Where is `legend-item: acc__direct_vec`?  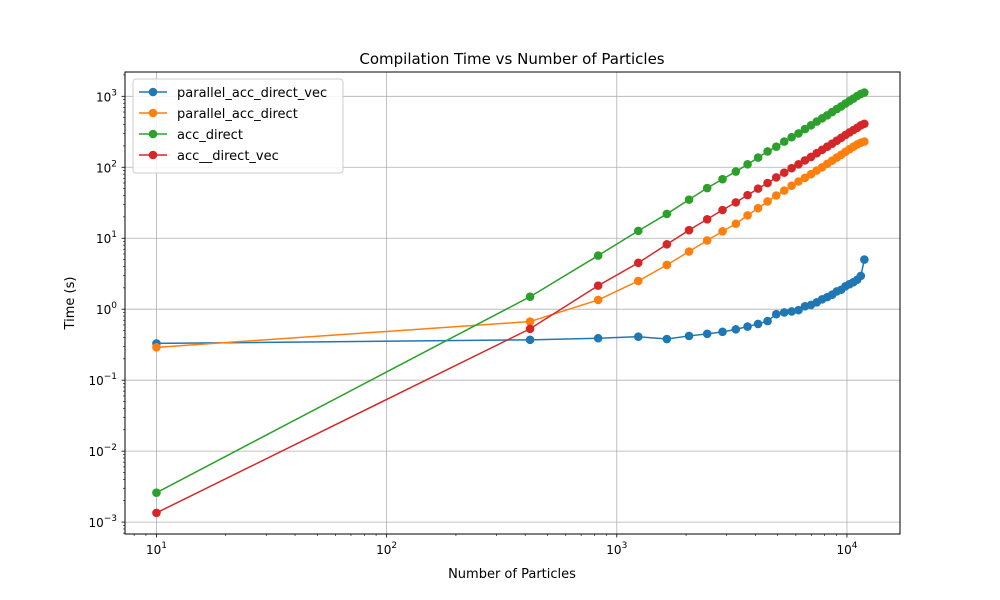 legend-item: acc__direct_vec is located at coordinates (209, 156).